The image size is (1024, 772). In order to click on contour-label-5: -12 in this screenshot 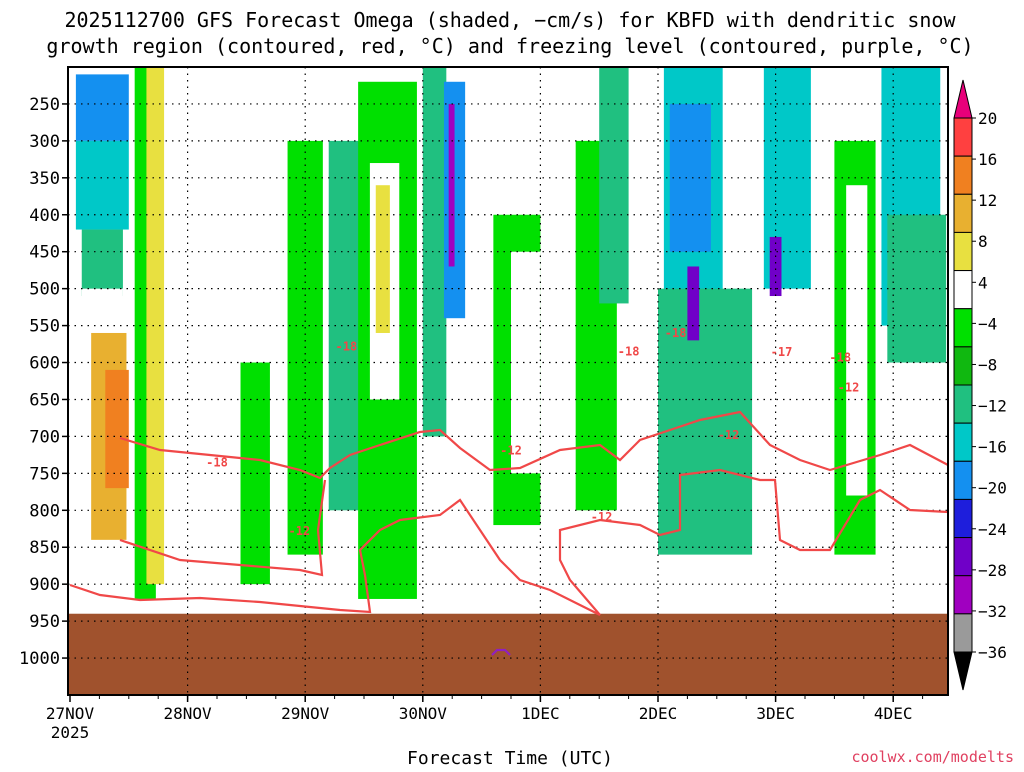, I will do `click(299, 531)`.